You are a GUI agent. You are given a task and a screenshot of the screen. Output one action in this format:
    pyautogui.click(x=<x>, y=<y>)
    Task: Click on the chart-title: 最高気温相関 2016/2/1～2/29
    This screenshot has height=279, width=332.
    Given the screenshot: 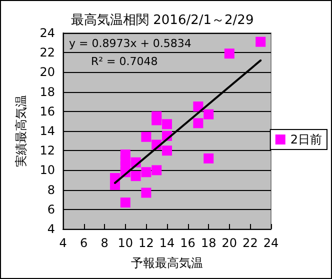 What is the action you would take?
    pyautogui.click(x=162, y=20)
    